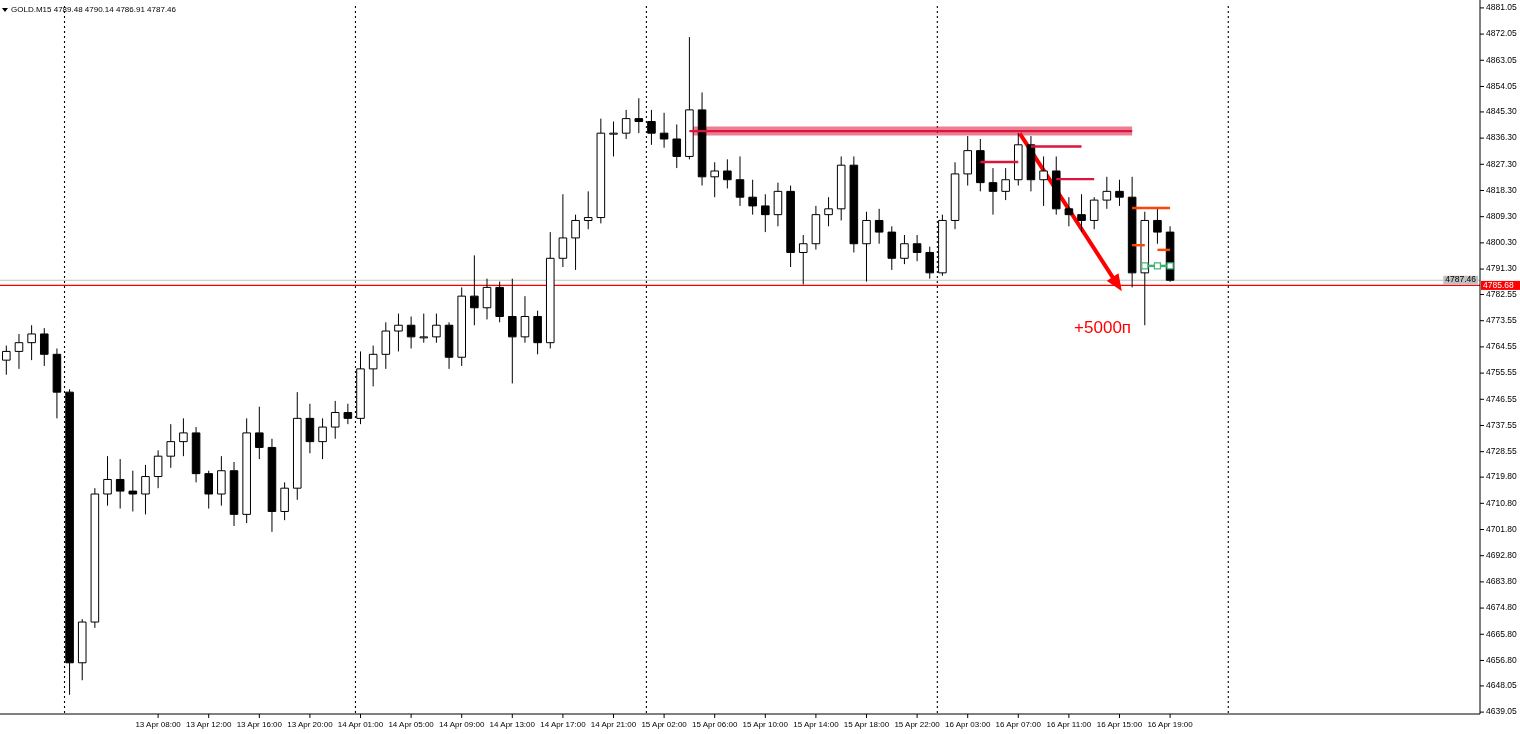  Describe the element at coordinates (462, 724) in the screenshot. I see `x-tick-label: 14 Apr 09:00` at that location.